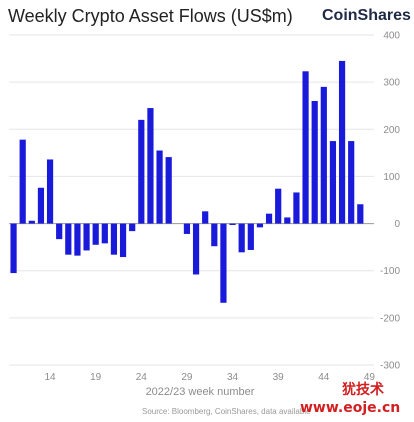  What do you see at coordinates (390, 271) in the screenshot?
I see `y-tick-label: -100` at bounding box center [390, 271].